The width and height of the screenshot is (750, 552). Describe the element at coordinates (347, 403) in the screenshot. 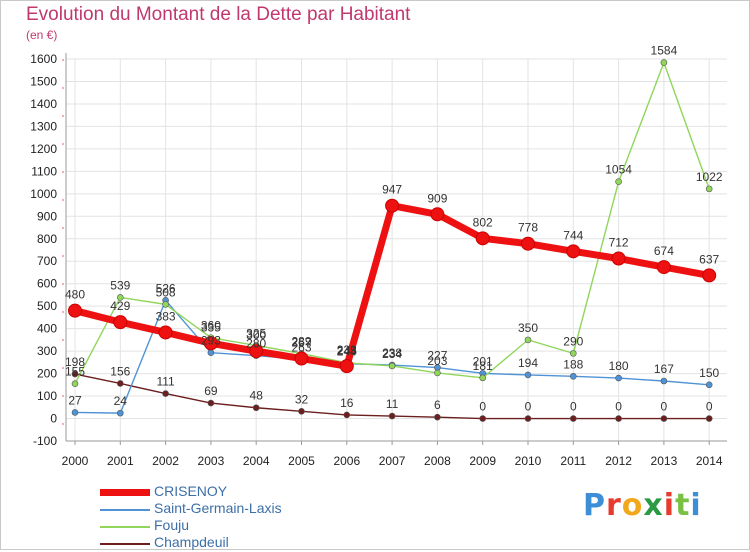

I see `data-label: 16` at that location.